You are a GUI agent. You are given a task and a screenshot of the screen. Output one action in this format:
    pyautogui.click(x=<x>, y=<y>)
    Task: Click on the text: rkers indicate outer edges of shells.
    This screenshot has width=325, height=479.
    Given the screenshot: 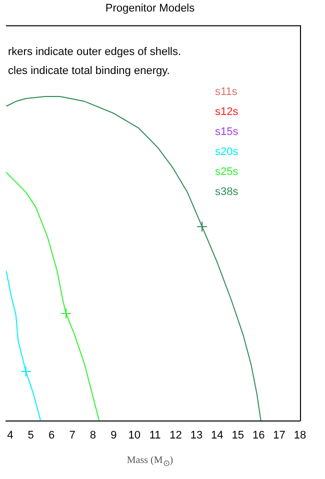 What is the action you would take?
    pyautogui.click(x=95, y=52)
    